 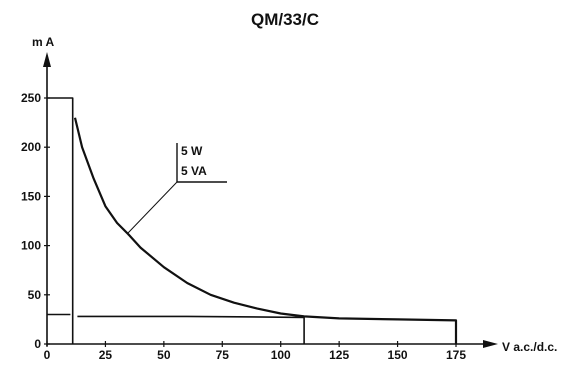 What do you see at coordinates (43, 42) in the screenshot?
I see `y-axis-label: m A` at bounding box center [43, 42].